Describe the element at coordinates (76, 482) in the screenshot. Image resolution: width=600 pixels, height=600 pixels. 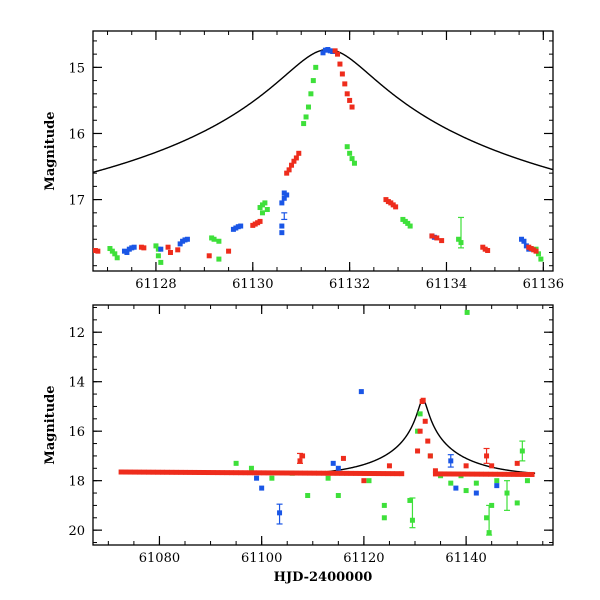
I see `y-tick-label: 18` at that location.